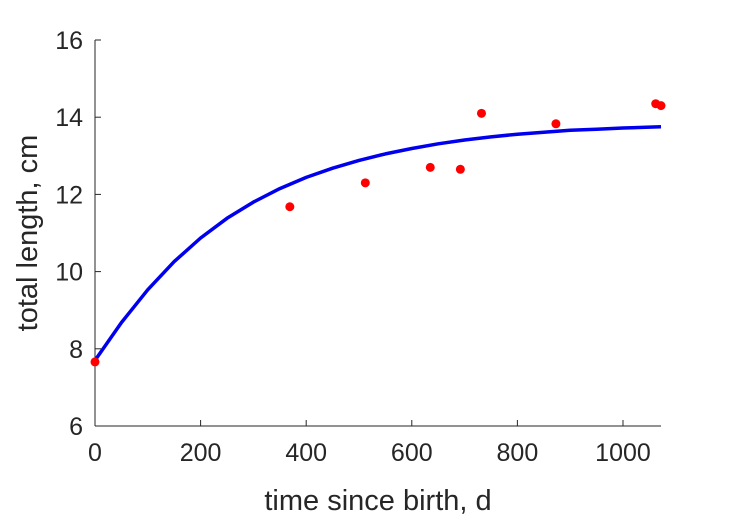  Describe the element at coordinates (95, 453) in the screenshot. I see `x-tick-label: 0` at that location.